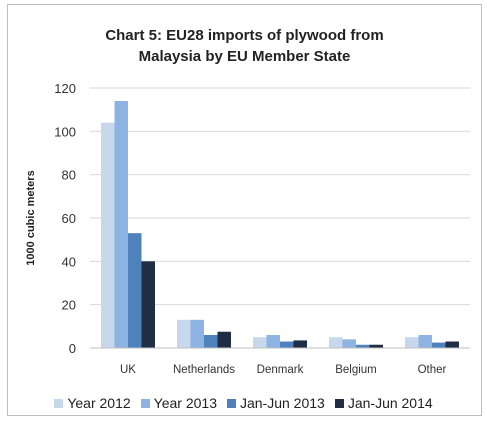 This screenshot has height=421, width=487. What do you see at coordinates (439, 345) in the screenshot?
I see `bar-other-jan-jun-2013` at bounding box center [439, 345].